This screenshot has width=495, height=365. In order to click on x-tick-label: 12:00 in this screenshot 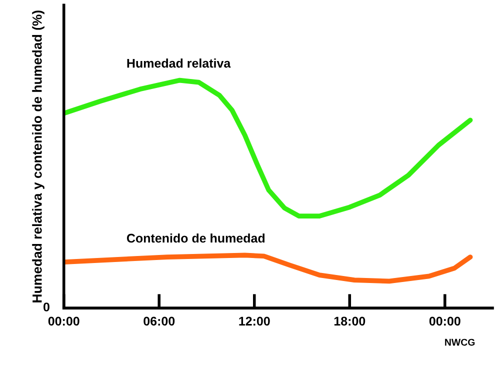, I will do `click(254, 321)`.